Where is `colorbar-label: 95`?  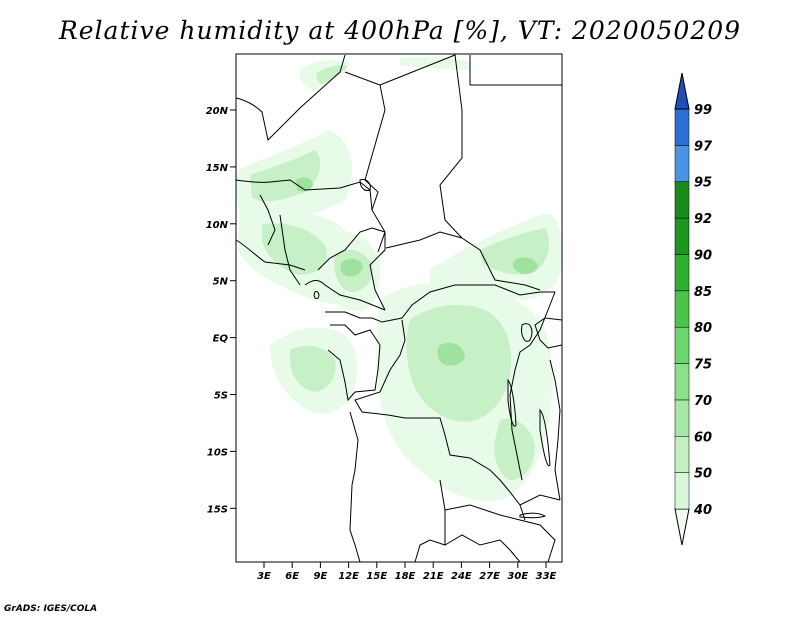
colorbar-label: 95 is located at coordinates (703, 183).